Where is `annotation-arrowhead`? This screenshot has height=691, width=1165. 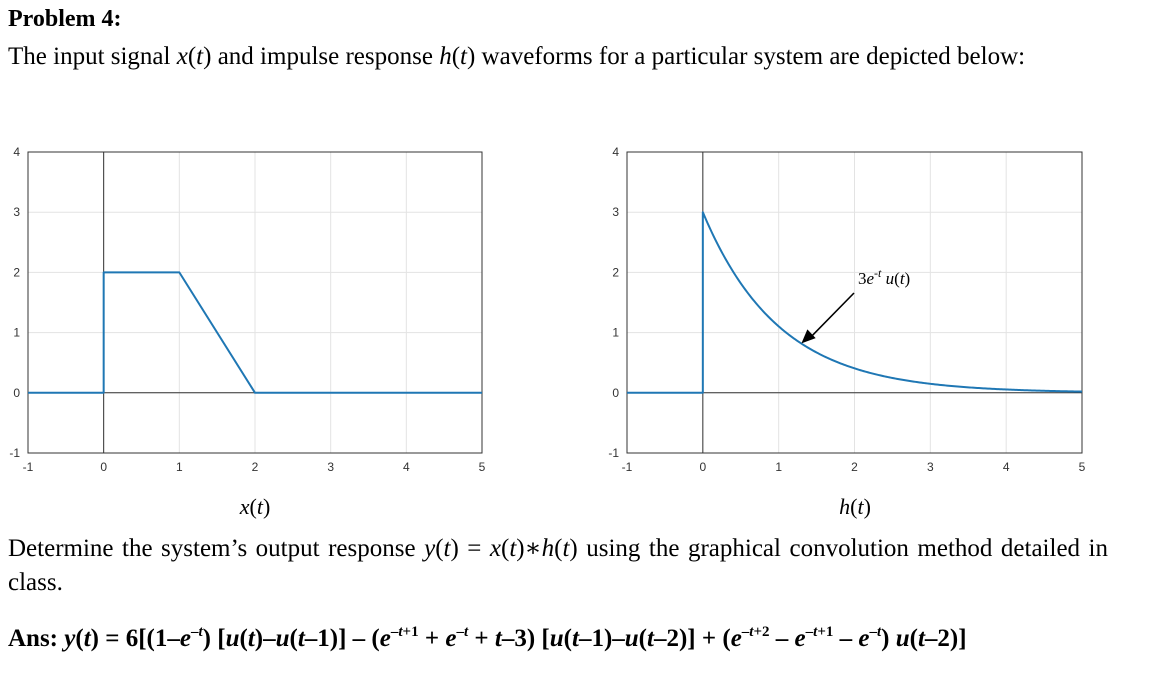
annotation-arrowhead is located at coordinates (808, 336).